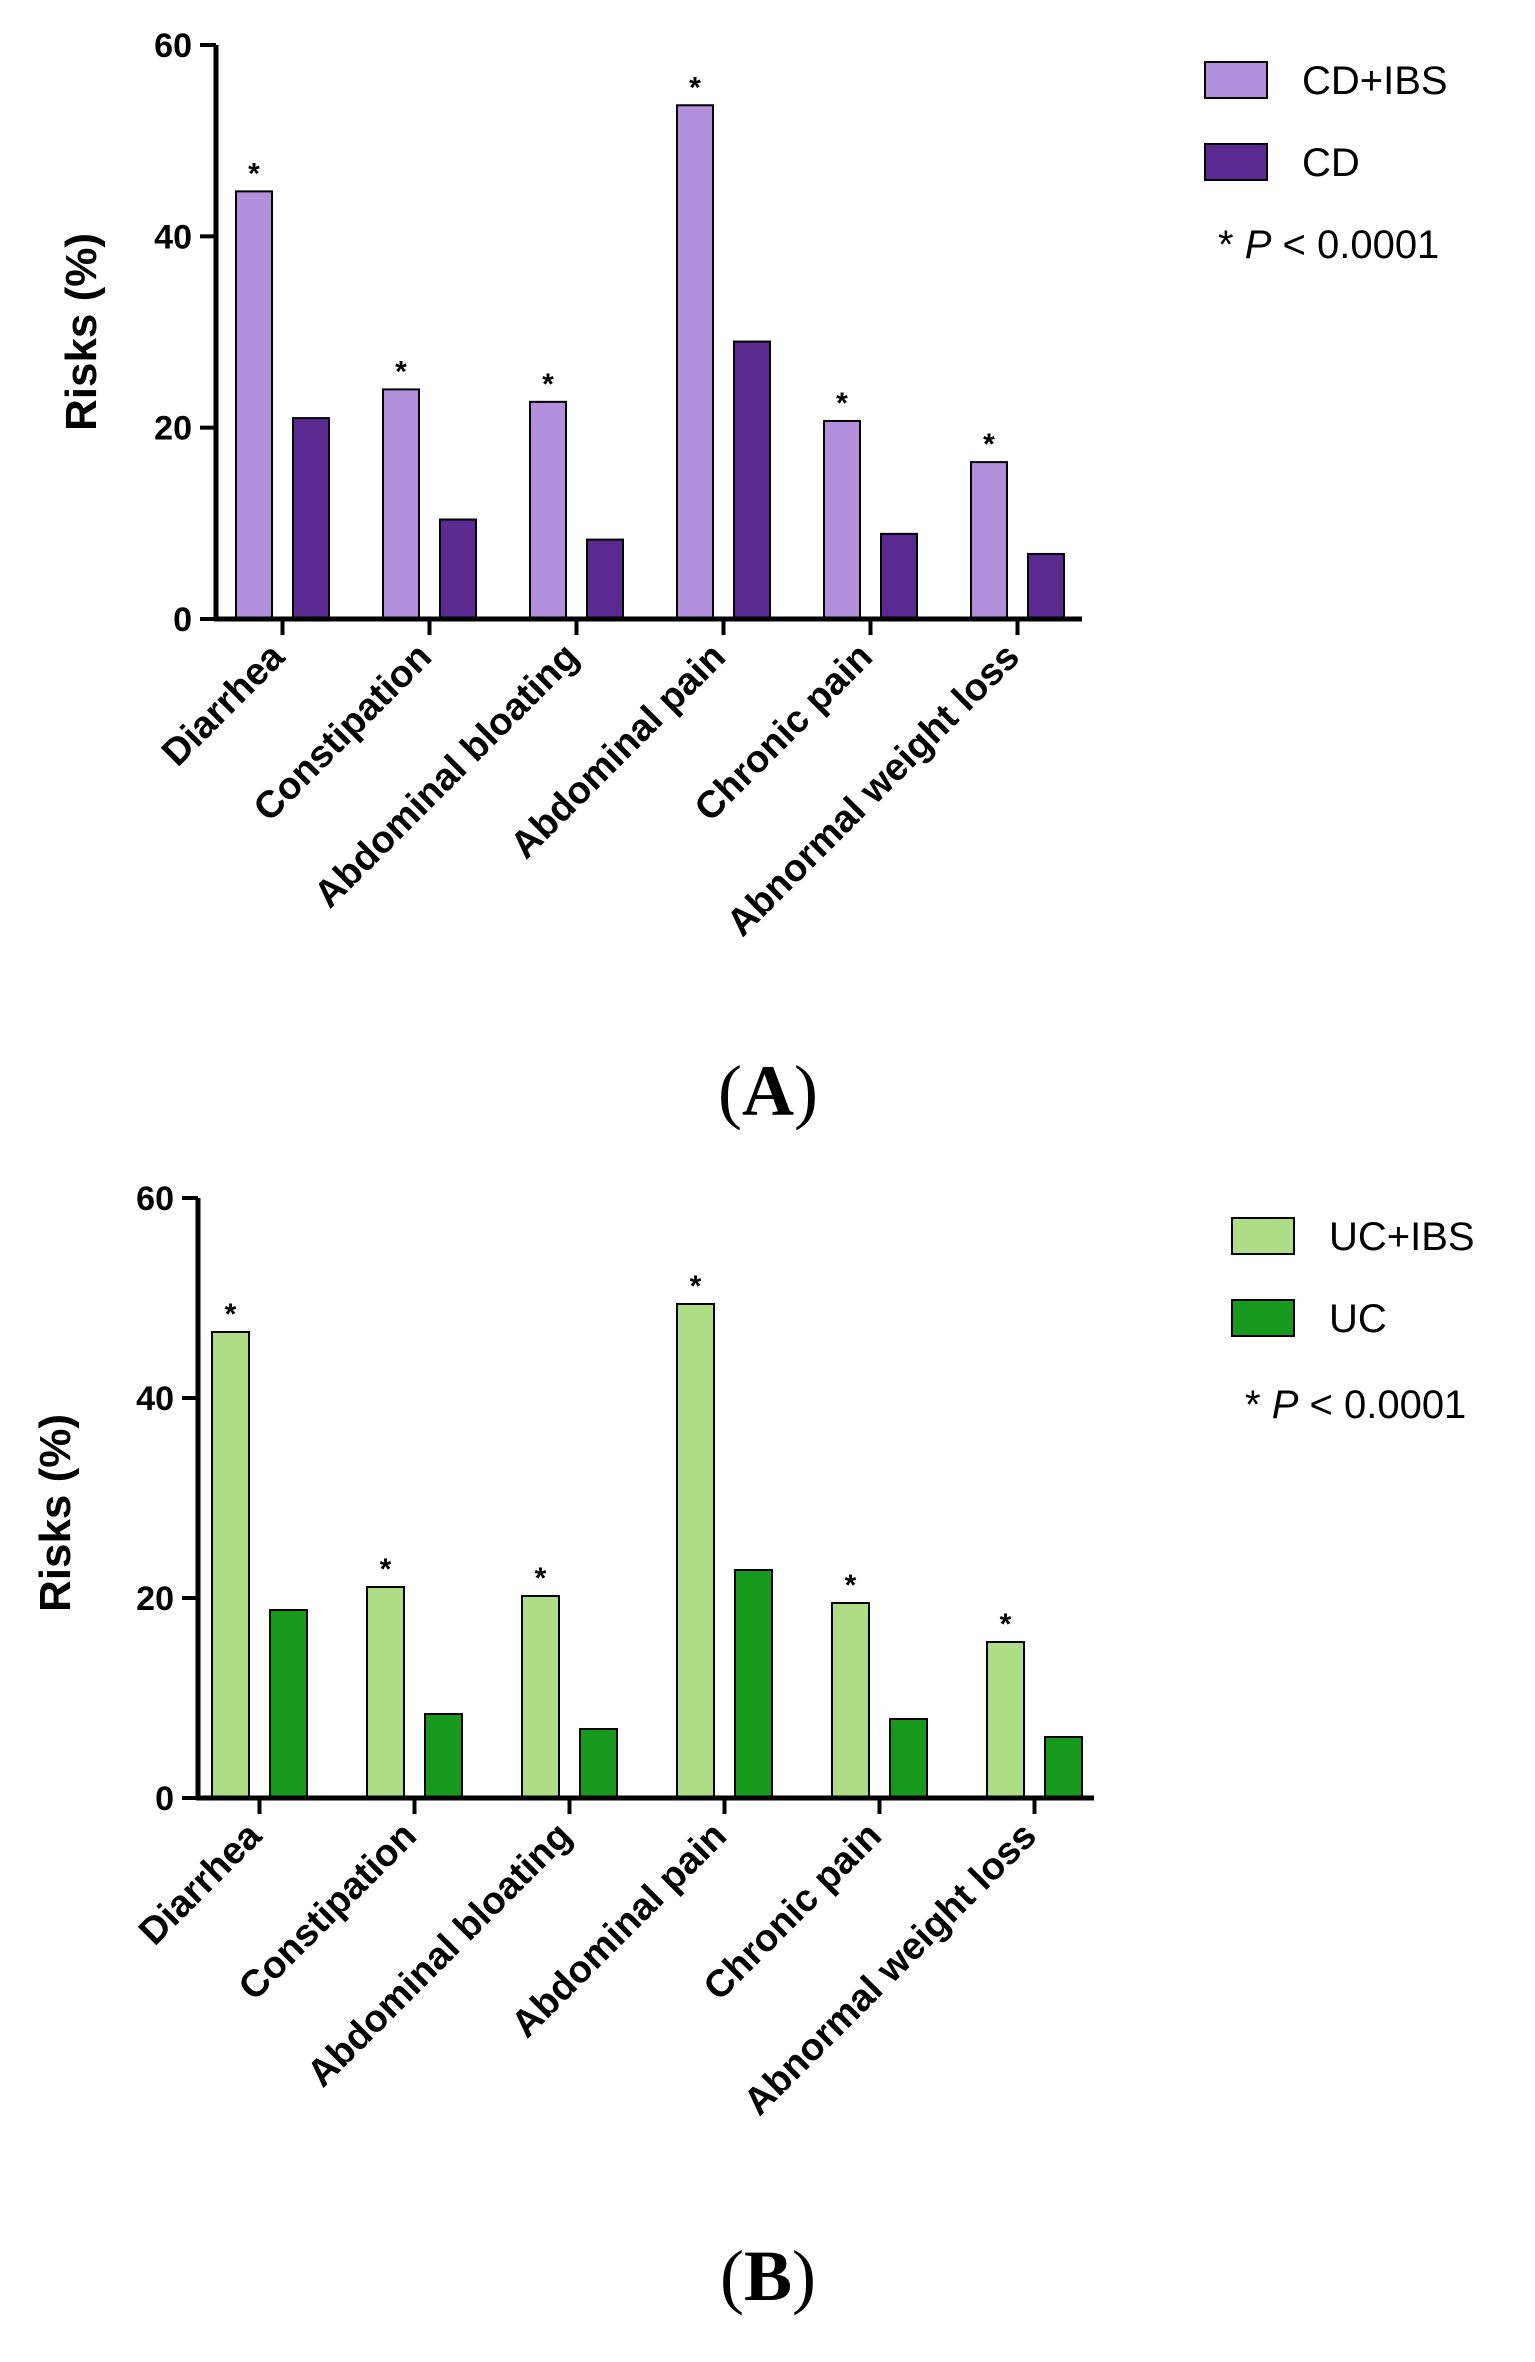  I want to click on legend-swatch-cd-ibs, so click(1236, 80).